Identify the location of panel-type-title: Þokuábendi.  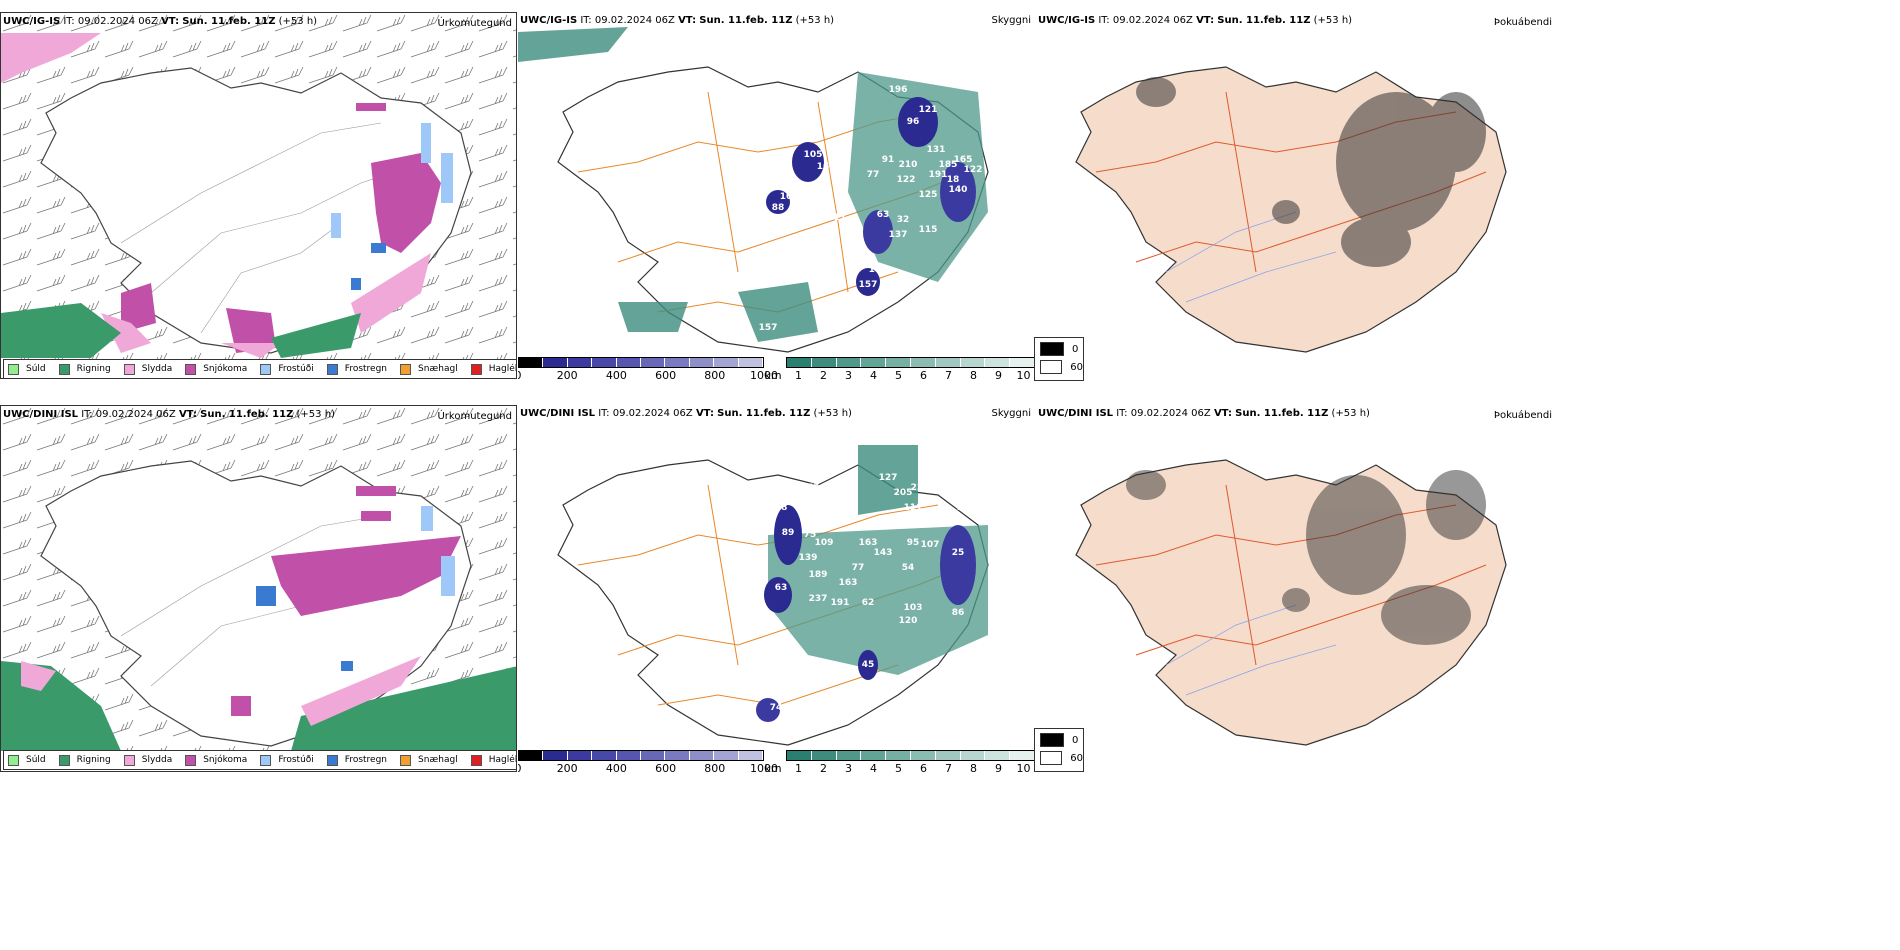
(1522, 415).